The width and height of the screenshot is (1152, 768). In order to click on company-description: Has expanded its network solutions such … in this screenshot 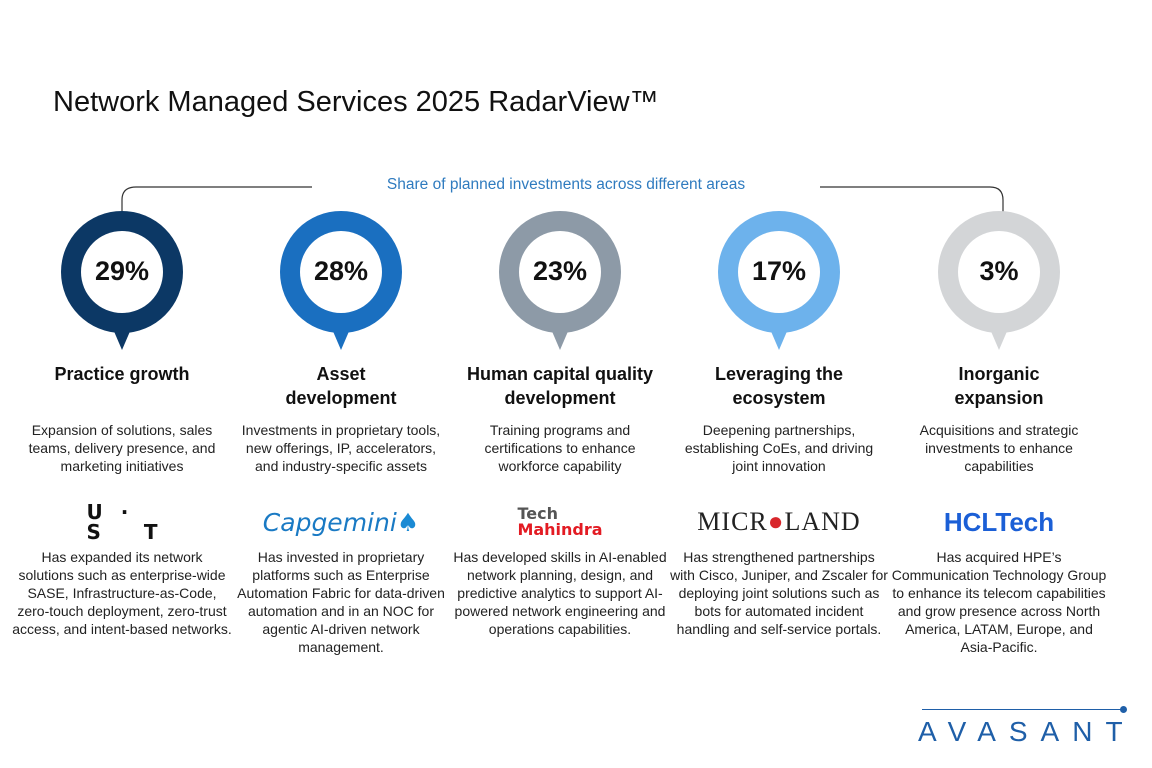, I will do `click(122, 593)`.